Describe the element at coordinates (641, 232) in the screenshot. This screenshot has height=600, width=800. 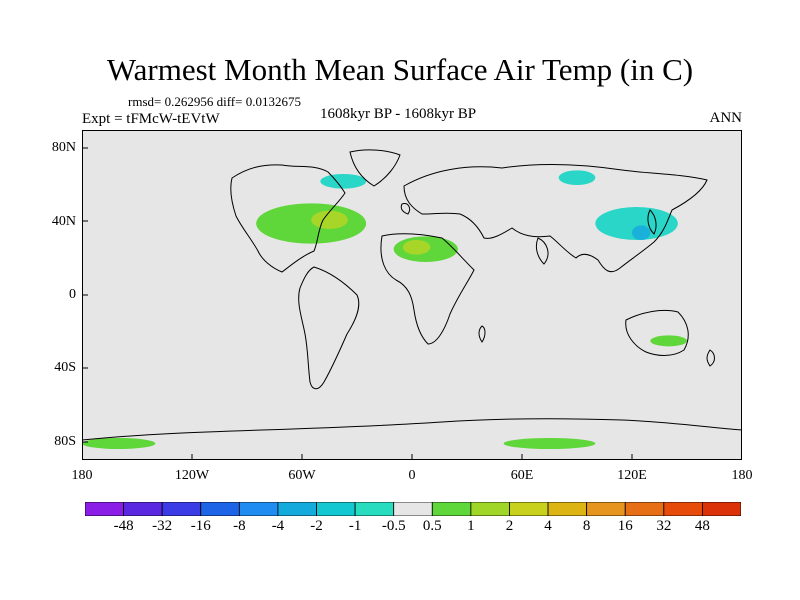
I see `anomaly-region-east-asia-core` at that location.